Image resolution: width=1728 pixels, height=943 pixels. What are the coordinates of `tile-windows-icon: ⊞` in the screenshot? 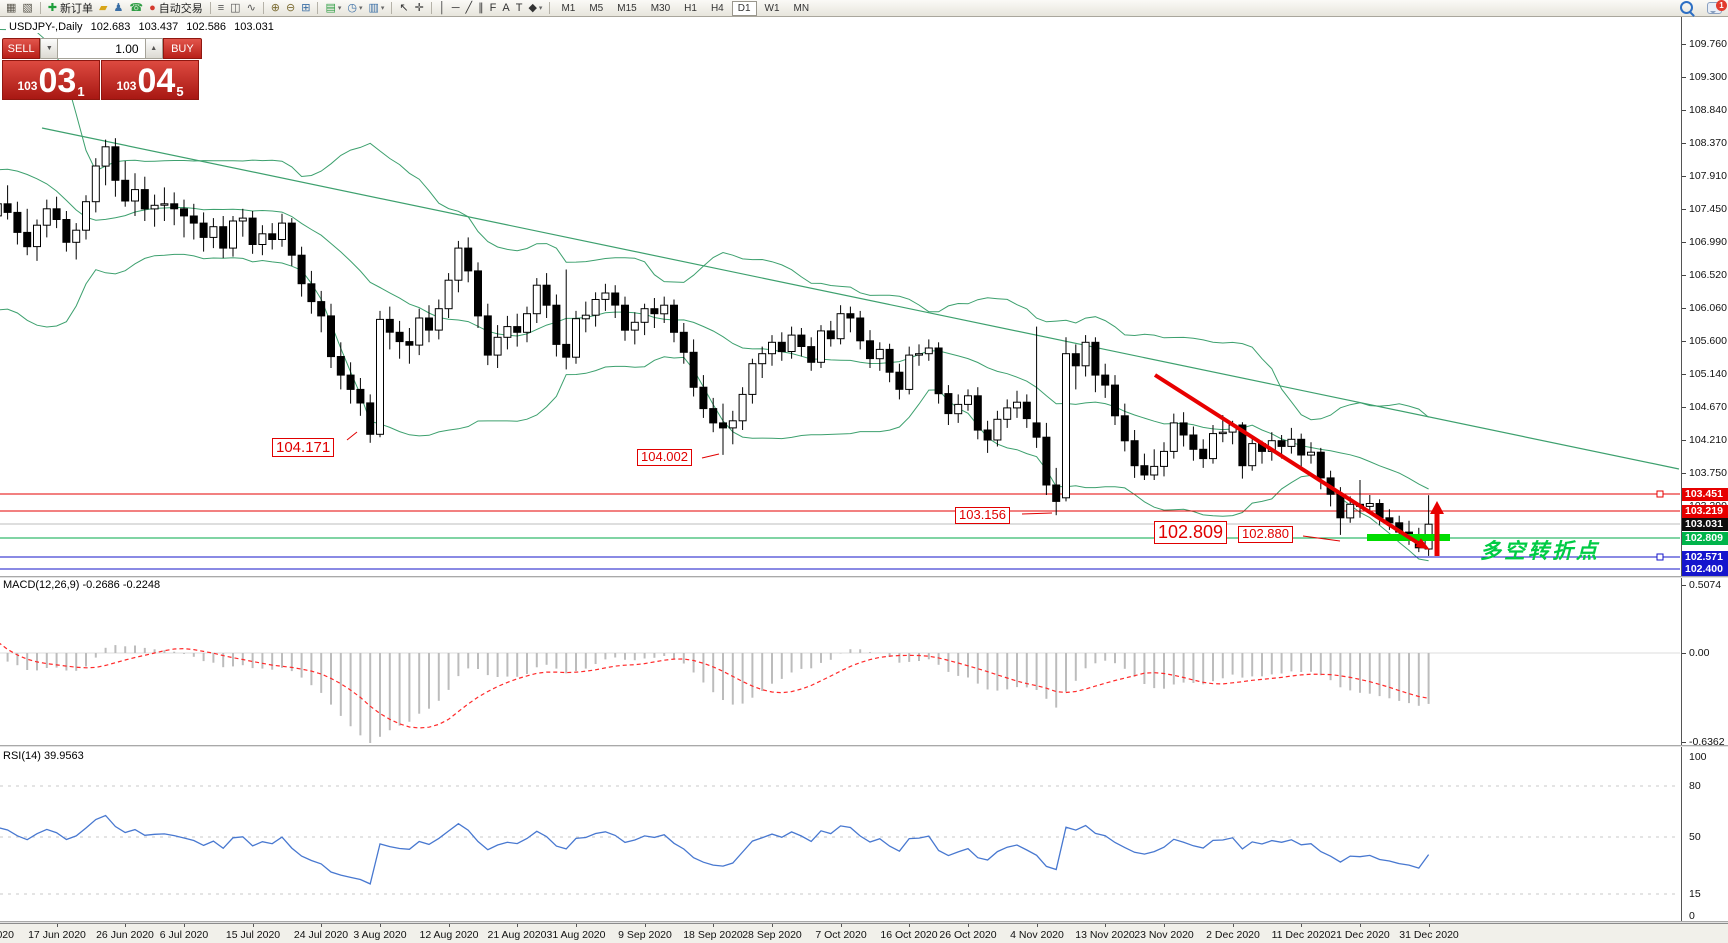 It's located at (306, 7).